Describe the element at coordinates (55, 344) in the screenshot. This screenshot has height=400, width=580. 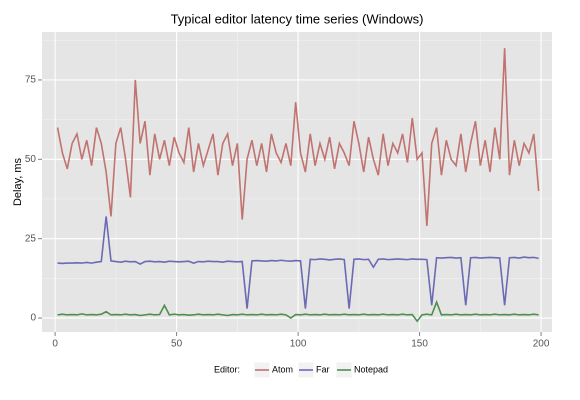
I see `x-tick-label: 0` at that location.